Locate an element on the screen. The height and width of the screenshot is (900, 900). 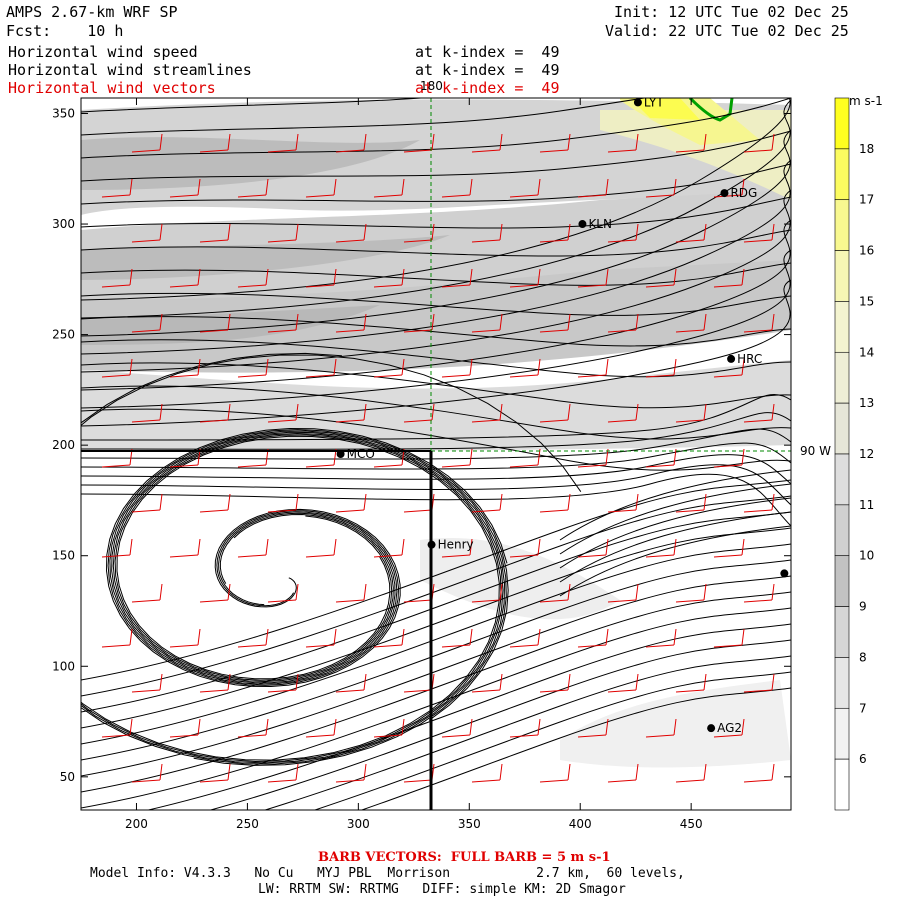
model-title: AMPS 2.67-km WRF SP is located at coordinates (92, 12).